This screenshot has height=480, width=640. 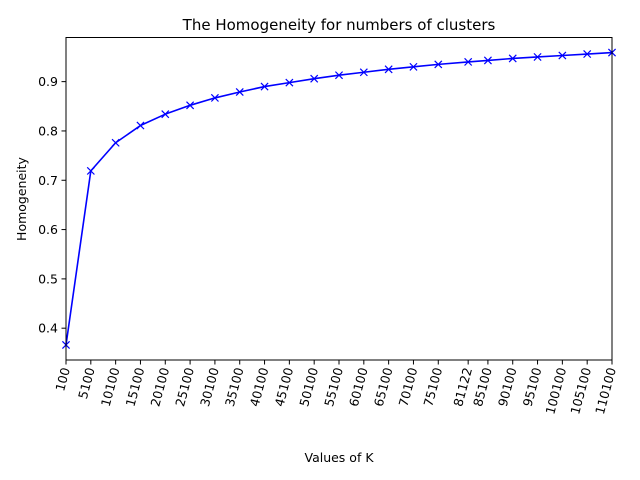 What do you see at coordinates (62, 379) in the screenshot?
I see `x-tick-label: 100` at bounding box center [62, 379].